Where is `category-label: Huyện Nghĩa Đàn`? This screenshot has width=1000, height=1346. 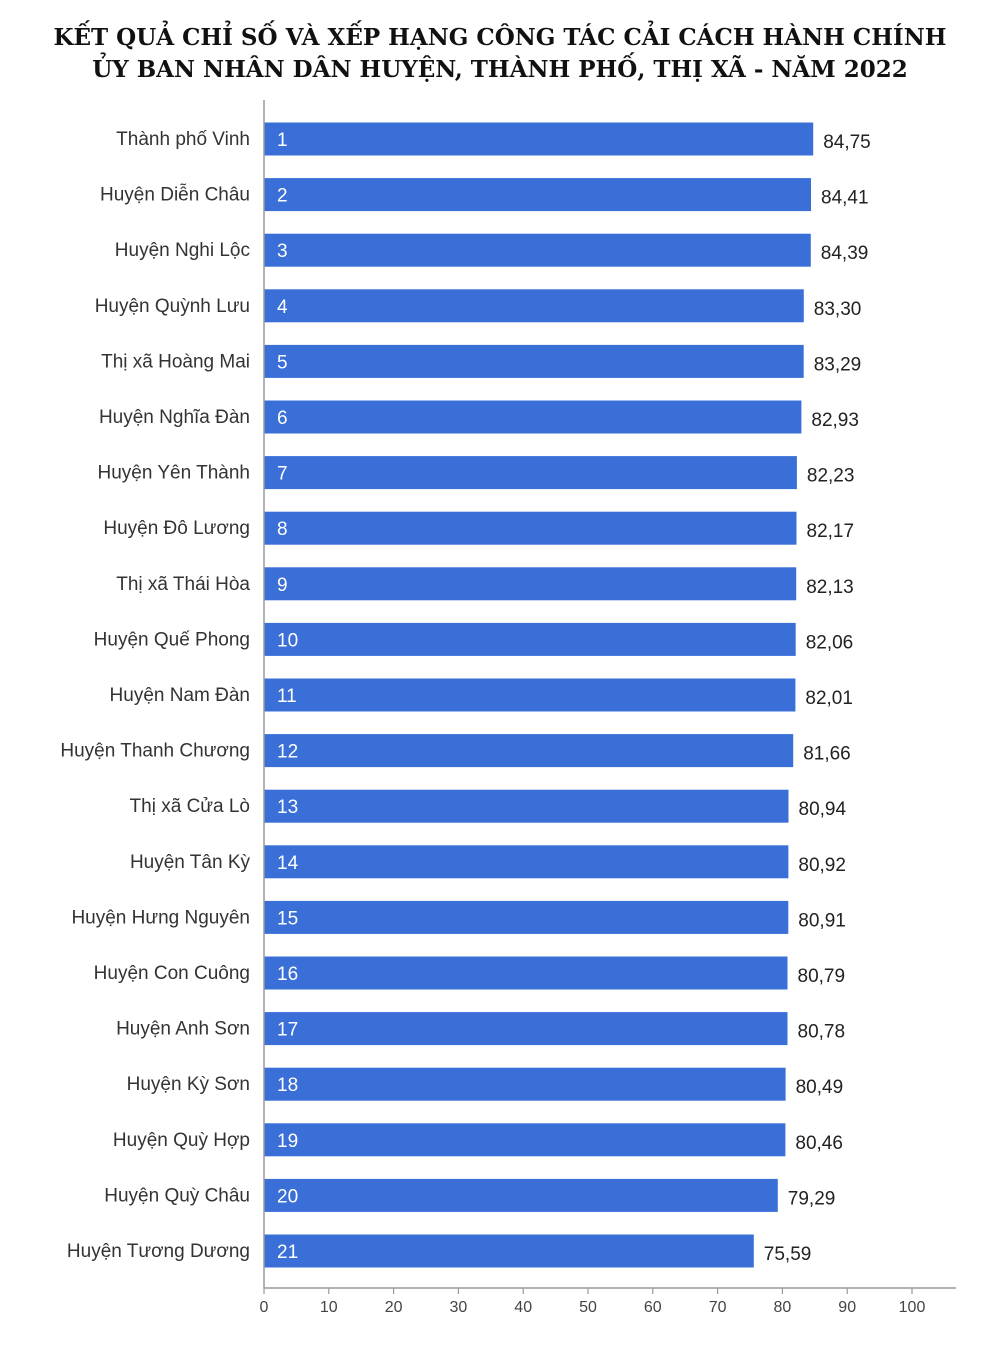
category-label: Huyện Nghĩa Đàn is located at coordinates (174, 417).